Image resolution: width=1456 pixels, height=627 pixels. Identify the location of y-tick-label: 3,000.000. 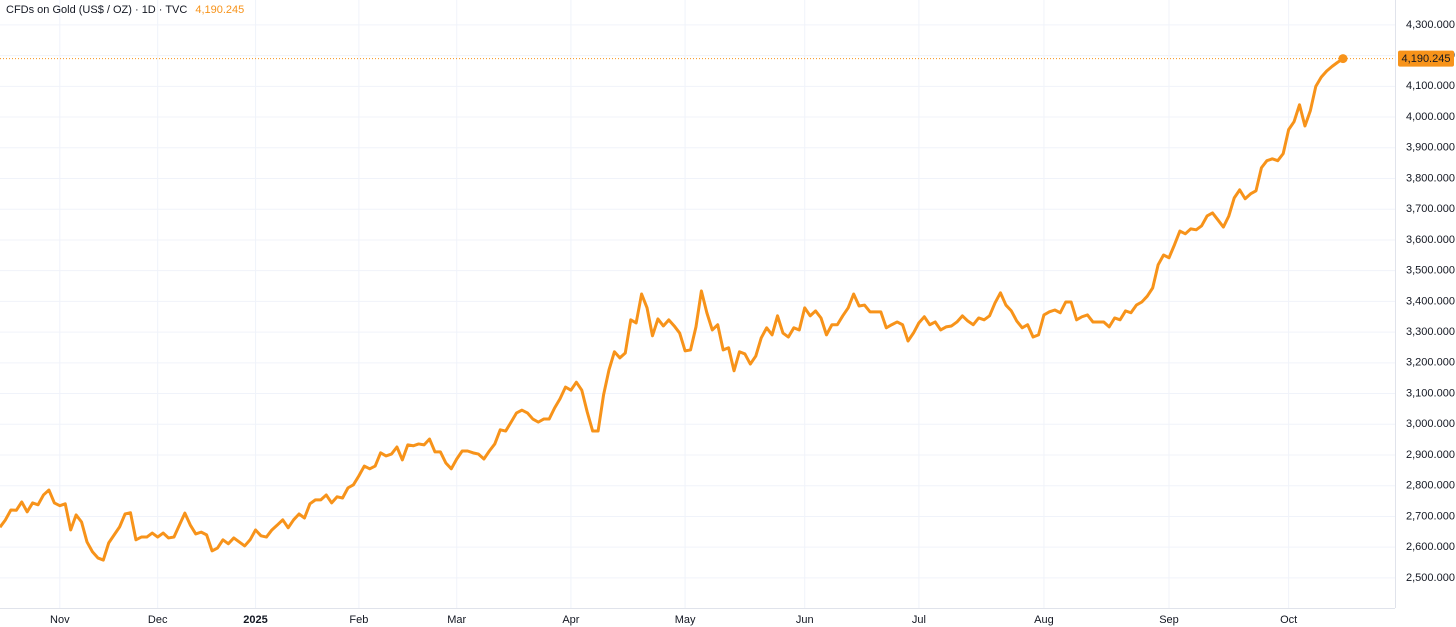
(1430, 424).